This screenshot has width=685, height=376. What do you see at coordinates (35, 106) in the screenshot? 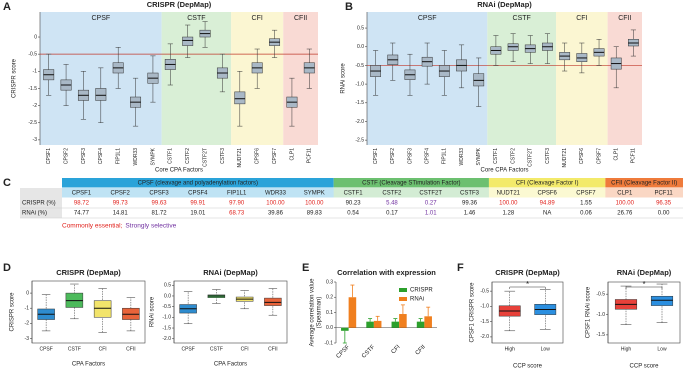
I see `y-tick-label: -2` at bounding box center [35, 106].